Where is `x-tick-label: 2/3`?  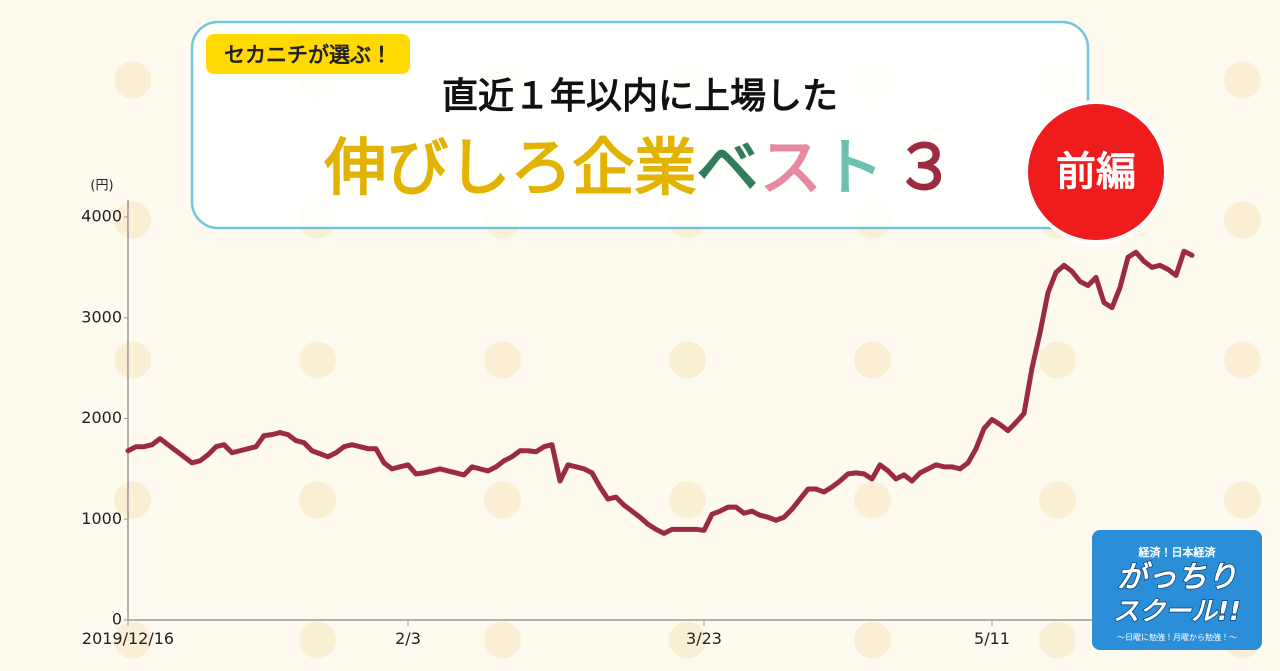
x-tick-label: 2/3 is located at coordinates (408, 638).